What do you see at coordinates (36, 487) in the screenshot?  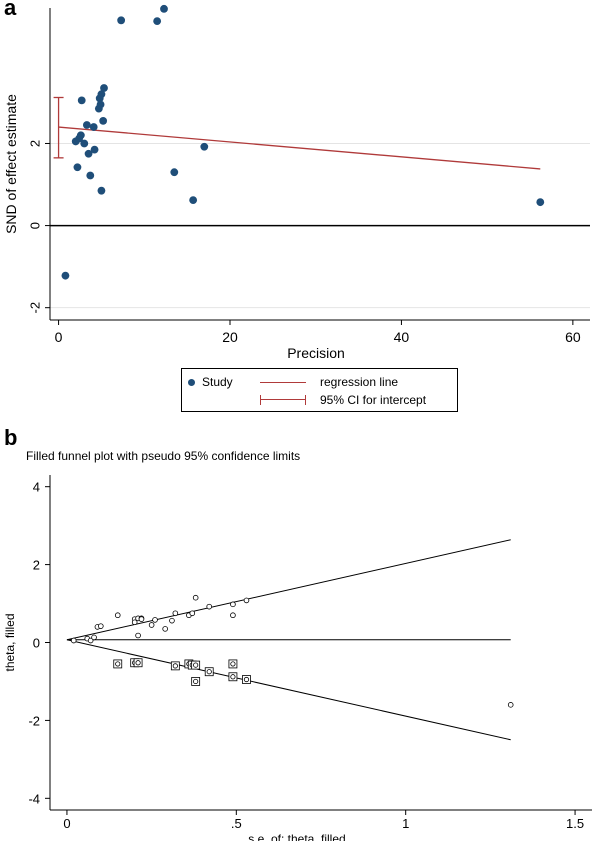 I see `y-tick-label: 4` at bounding box center [36, 487].